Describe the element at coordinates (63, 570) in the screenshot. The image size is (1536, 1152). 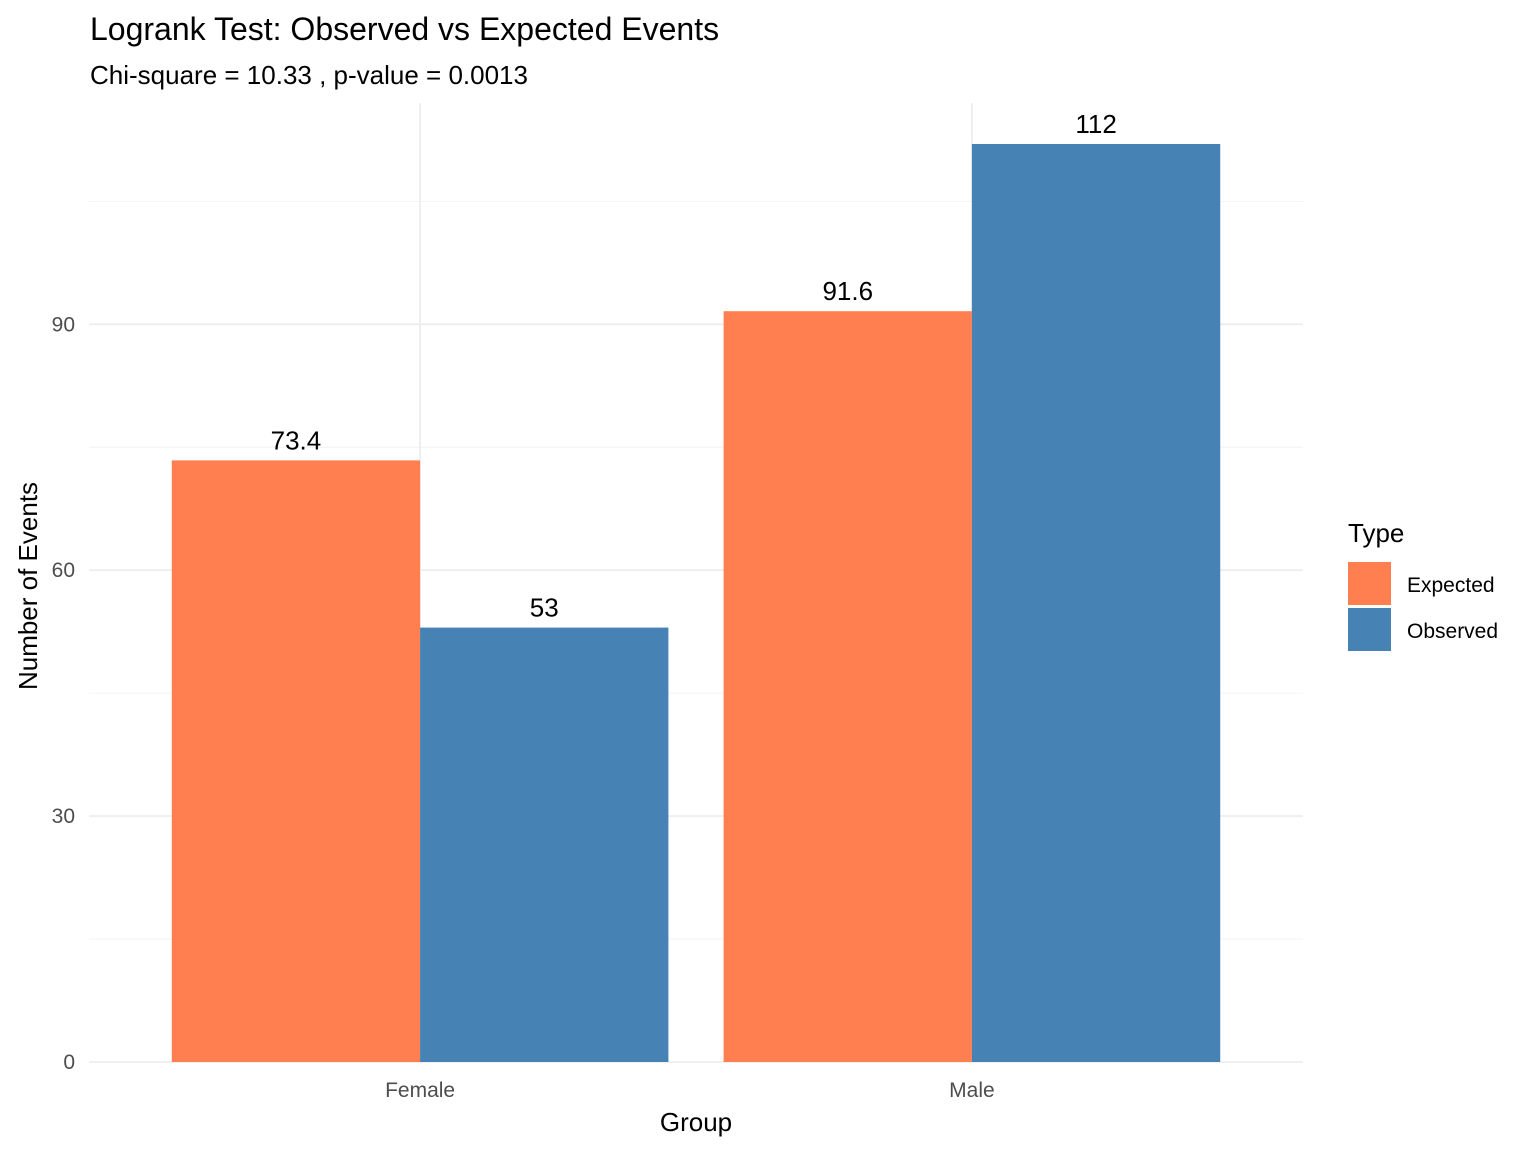
I see `y-tick-label: 60` at that location.